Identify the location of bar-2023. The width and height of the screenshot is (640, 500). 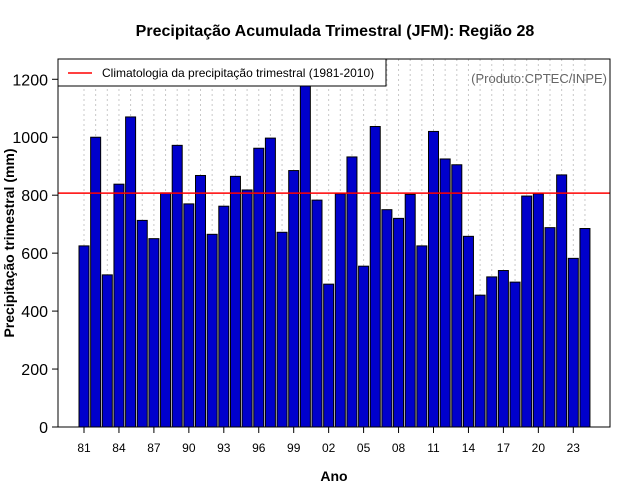
(573, 342).